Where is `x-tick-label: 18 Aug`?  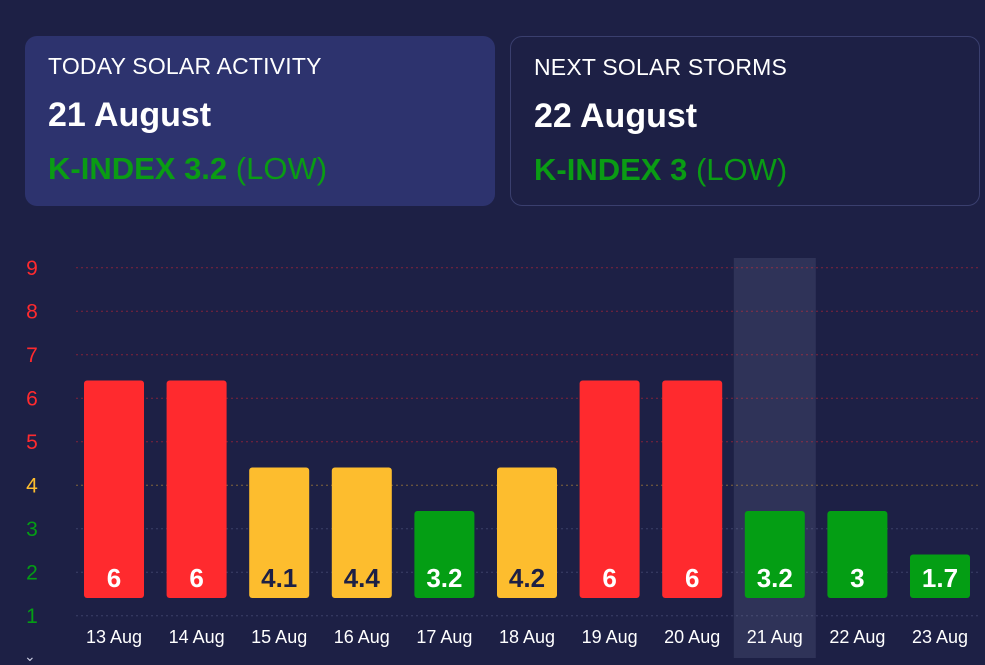 x-tick-label: 18 Aug is located at coordinates (527, 637).